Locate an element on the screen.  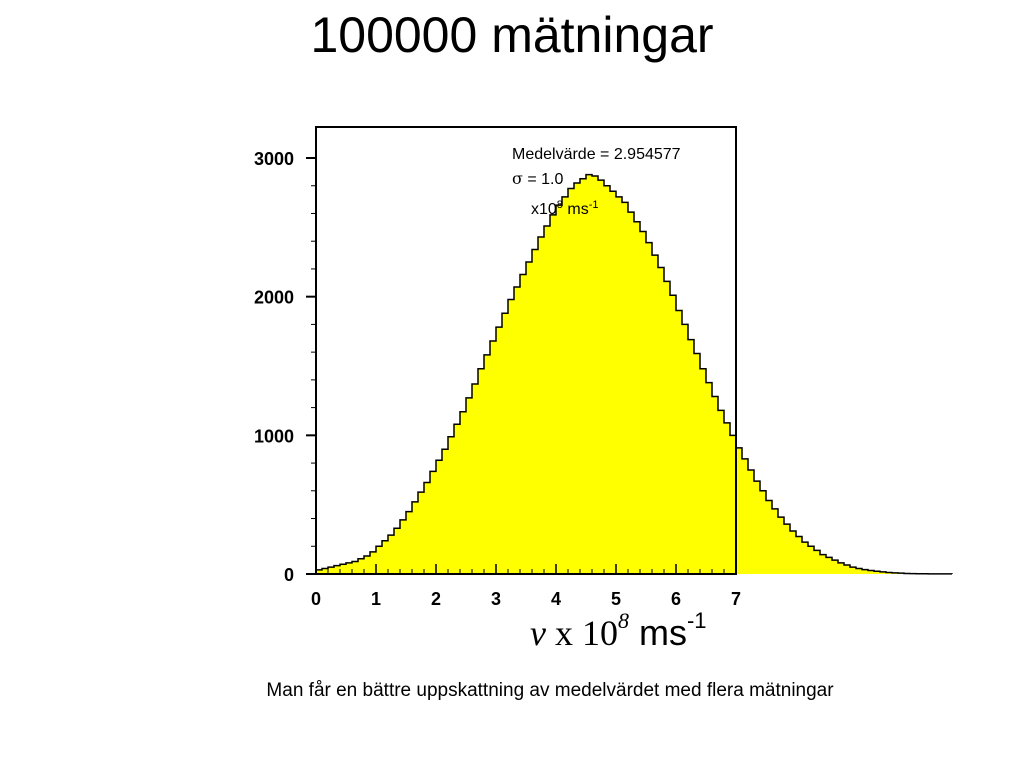
sigma-value: = 1.0 is located at coordinates (543, 179).